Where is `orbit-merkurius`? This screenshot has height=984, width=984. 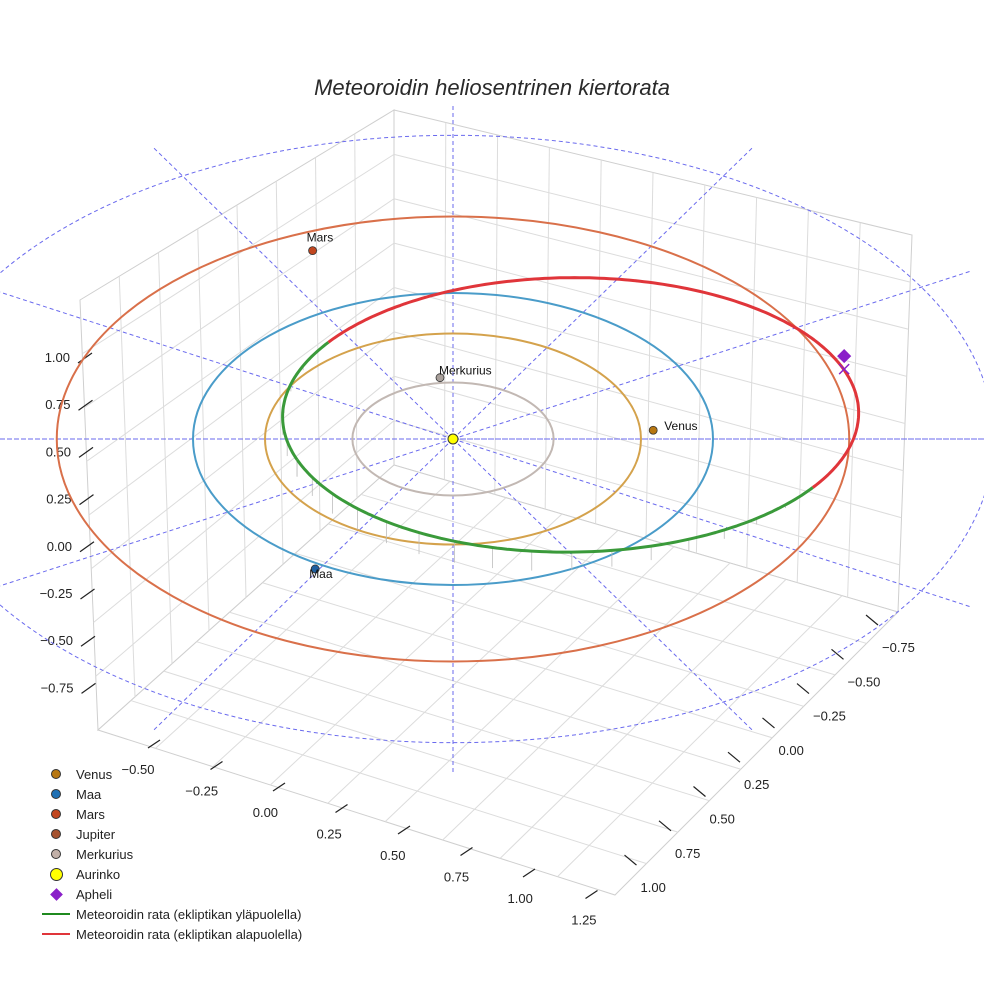
orbit-merkurius is located at coordinates (453, 439).